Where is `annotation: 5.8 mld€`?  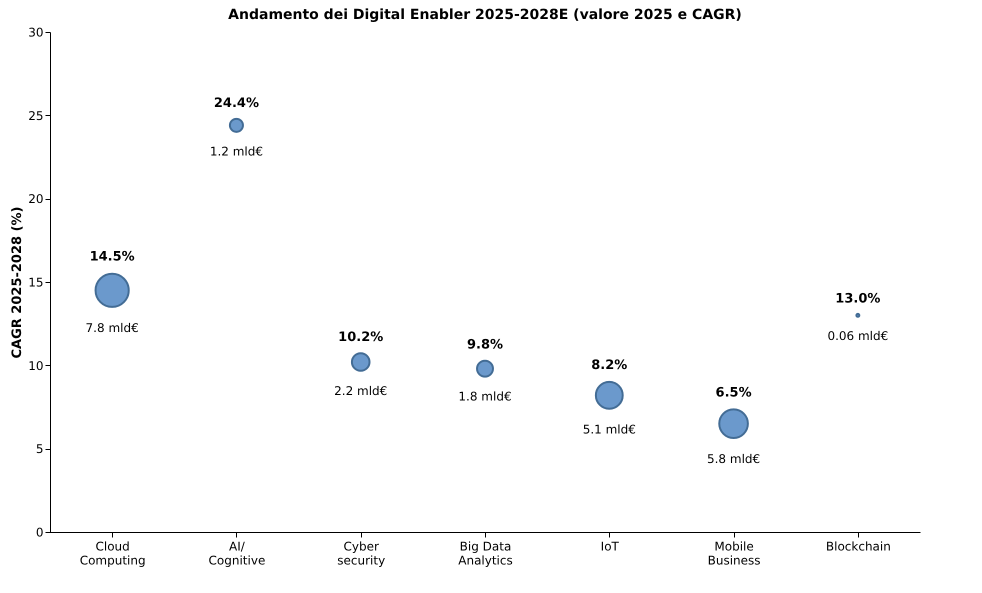
annotation: 5.8 mld€ is located at coordinates (733, 459).